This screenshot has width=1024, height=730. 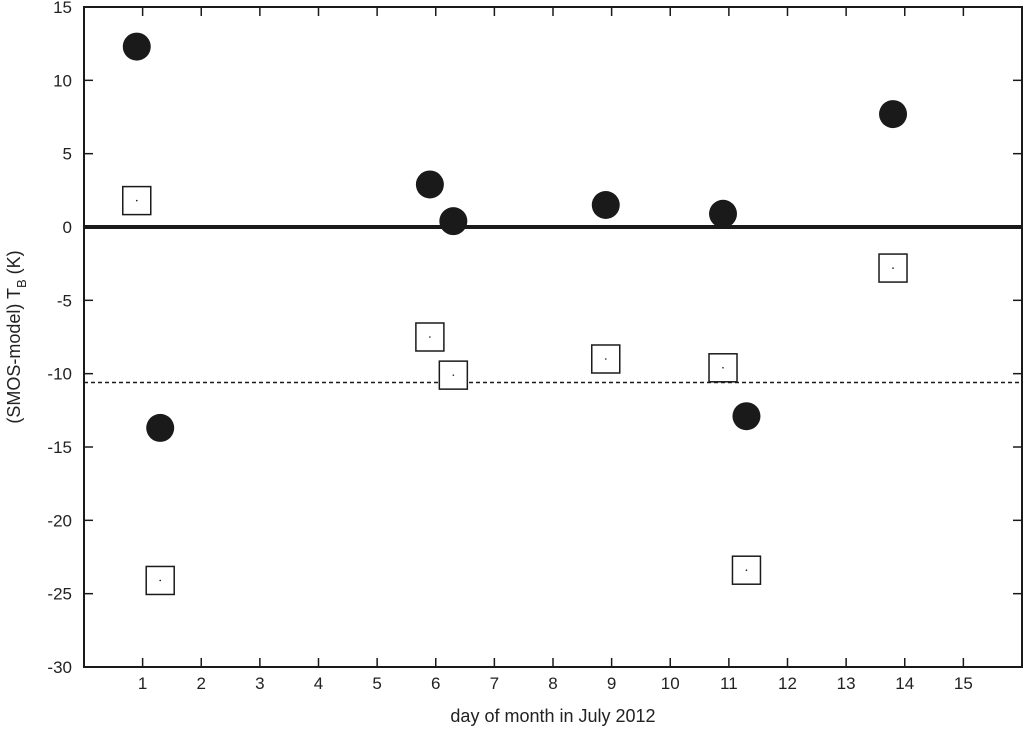 What do you see at coordinates (62, 80) in the screenshot?
I see `y-tick-label: 10` at bounding box center [62, 80].